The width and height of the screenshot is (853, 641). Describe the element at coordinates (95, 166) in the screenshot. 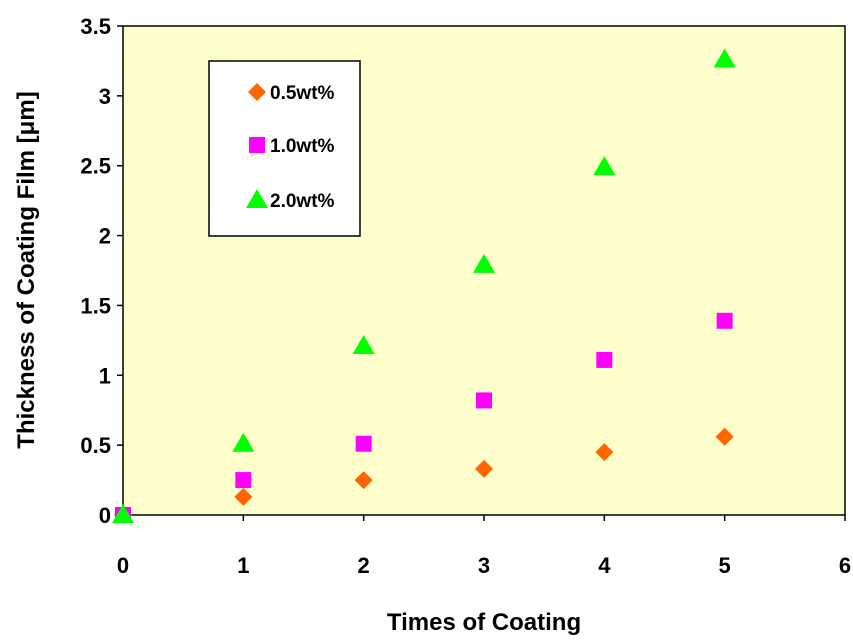

I see `y-tick-label: 2.5` at that location.